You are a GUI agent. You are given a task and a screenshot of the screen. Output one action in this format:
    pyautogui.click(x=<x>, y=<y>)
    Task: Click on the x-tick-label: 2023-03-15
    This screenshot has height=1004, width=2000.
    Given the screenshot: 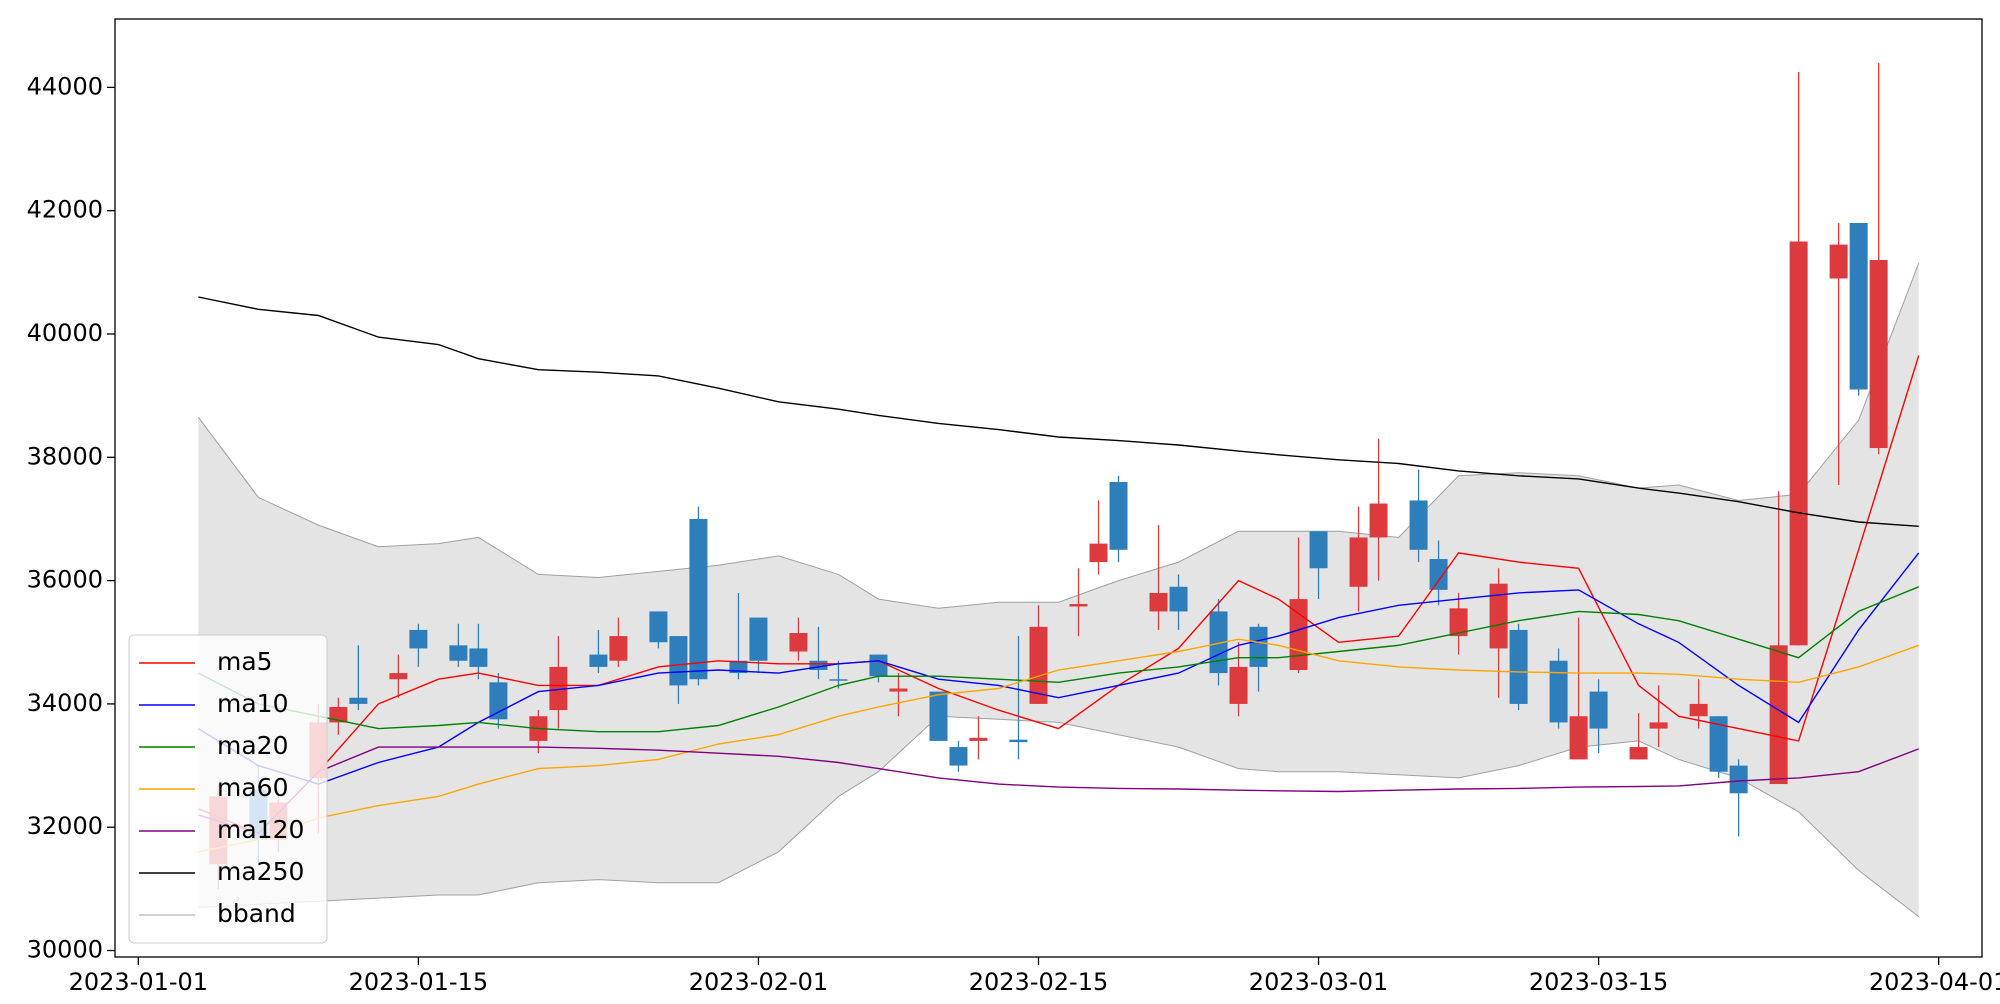 What is the action you would take?
    pyautogui.click(x=1598, y=982)
    